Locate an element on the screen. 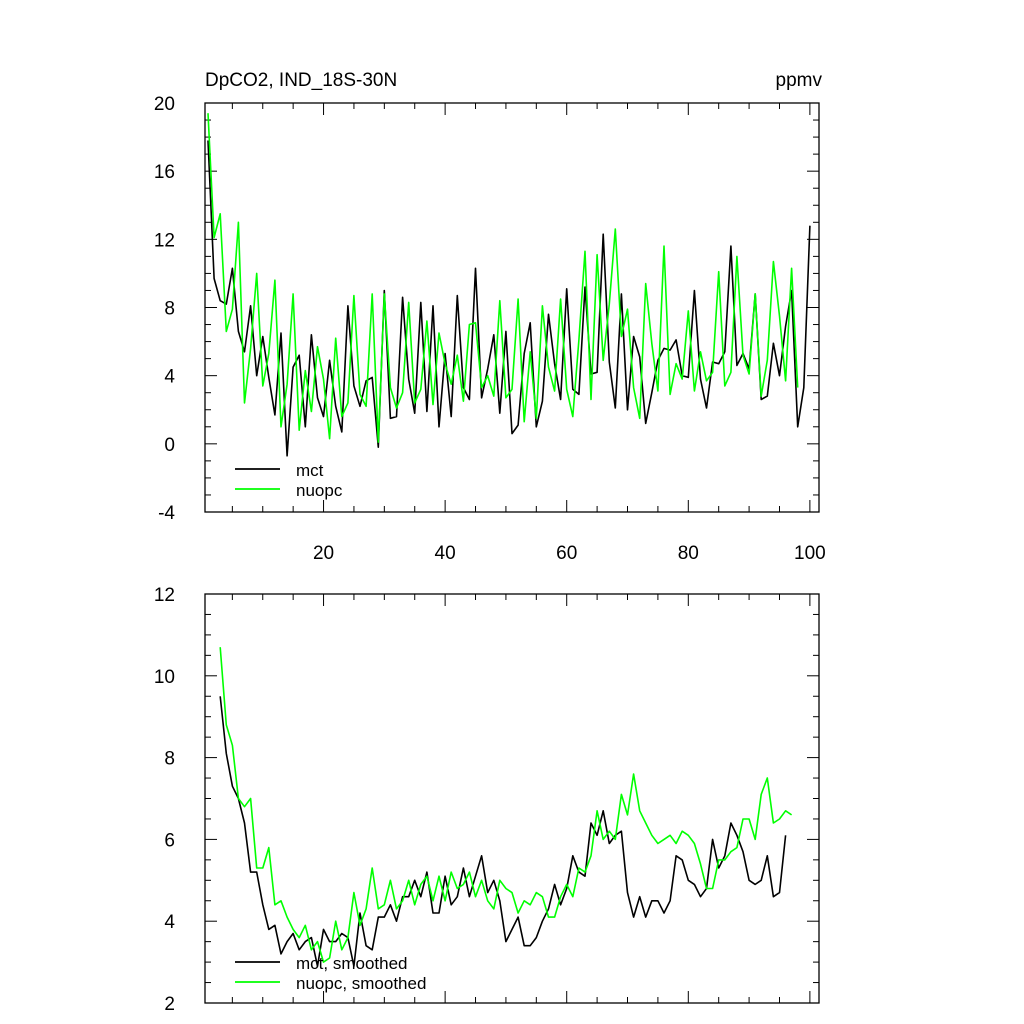 This screenshot has height=1024, width=1024. bottom-legend: mct, smoothed nuopc, smoothed is located at coordinates (330, 973).